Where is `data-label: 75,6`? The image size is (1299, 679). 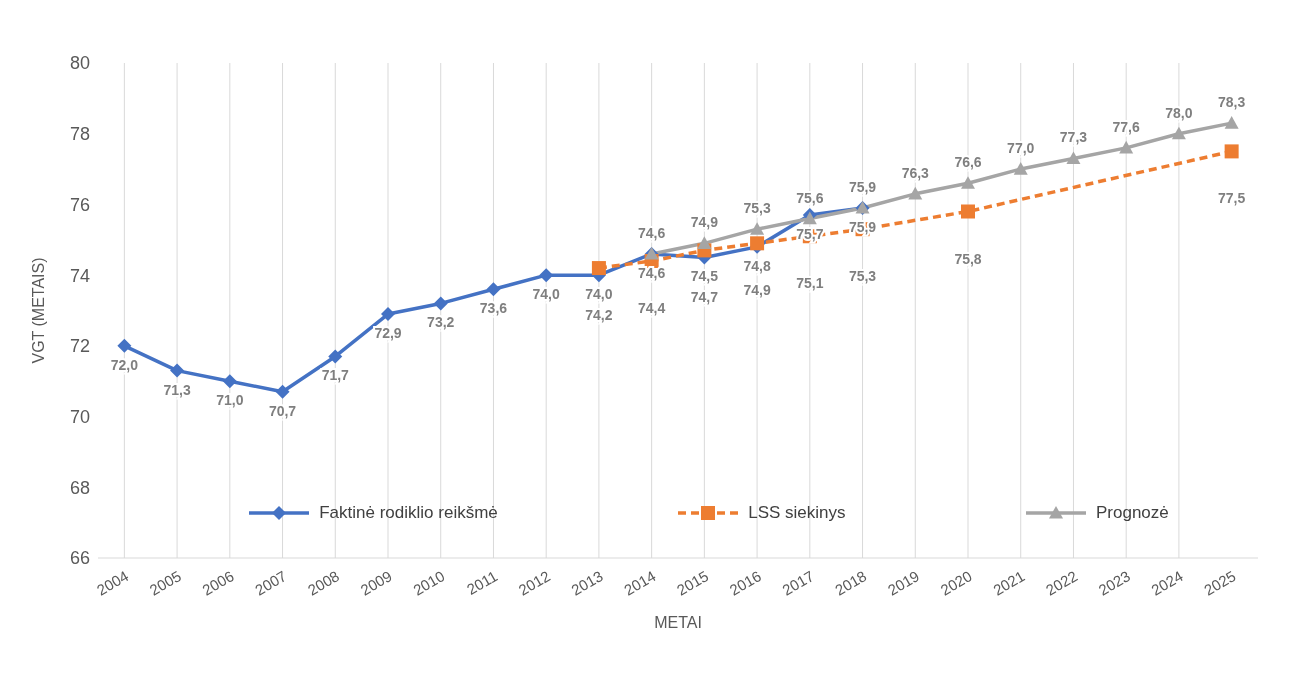 data-label: 75,6 is located at coordinates (810, 197).